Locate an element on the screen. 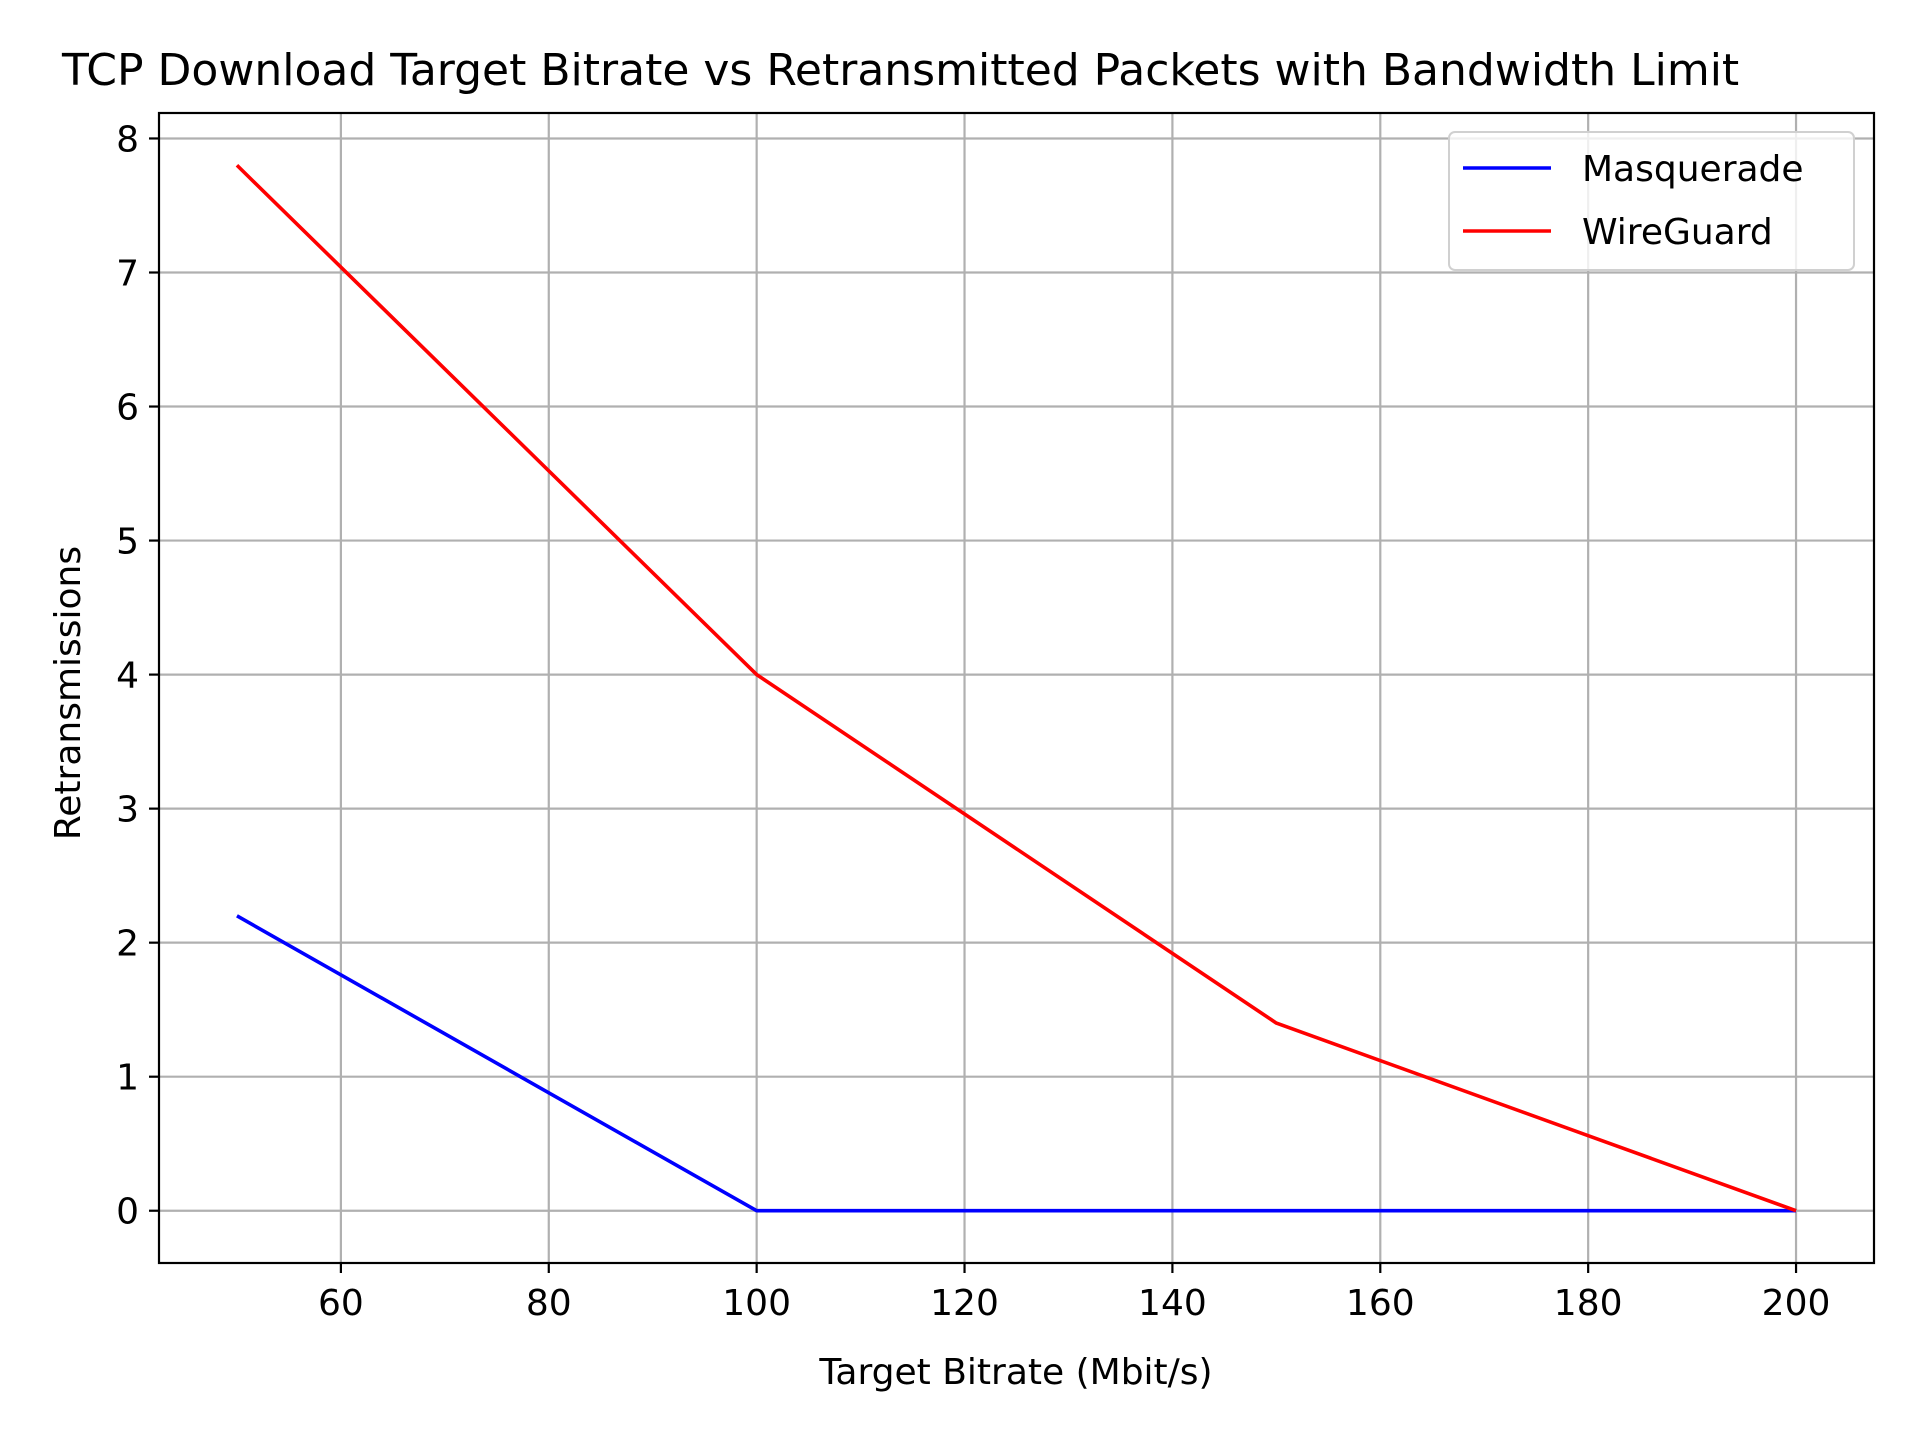 Image resolution: width=1920 pixels, height=1440 pixels. y-tick-label: 6 is located at coordinates (127, 408).